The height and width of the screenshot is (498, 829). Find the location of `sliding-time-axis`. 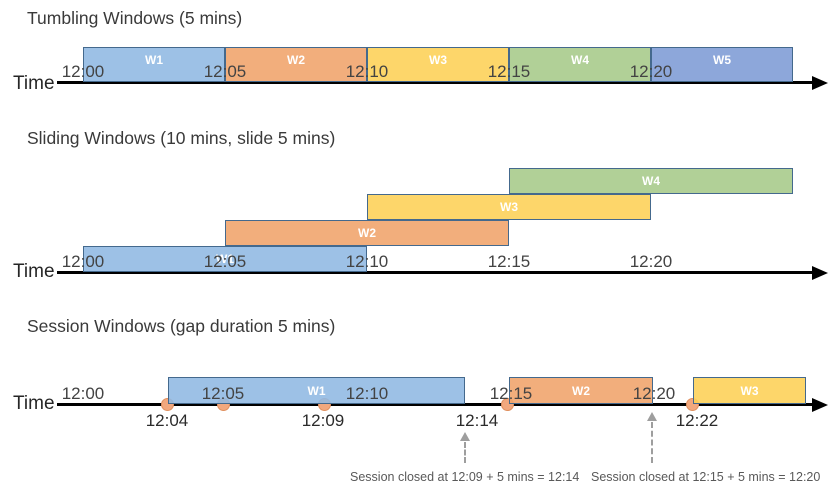

sliding-time-axis is located at coordinates (434, 272).